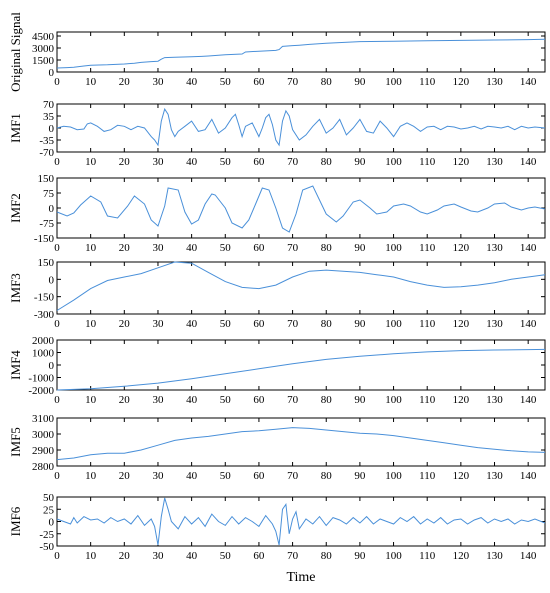 This screenshot has height=593, width=550. Describe the element at coordinates (46, 535) in the screenshot. I see `y-tick-label: -25` at that location.